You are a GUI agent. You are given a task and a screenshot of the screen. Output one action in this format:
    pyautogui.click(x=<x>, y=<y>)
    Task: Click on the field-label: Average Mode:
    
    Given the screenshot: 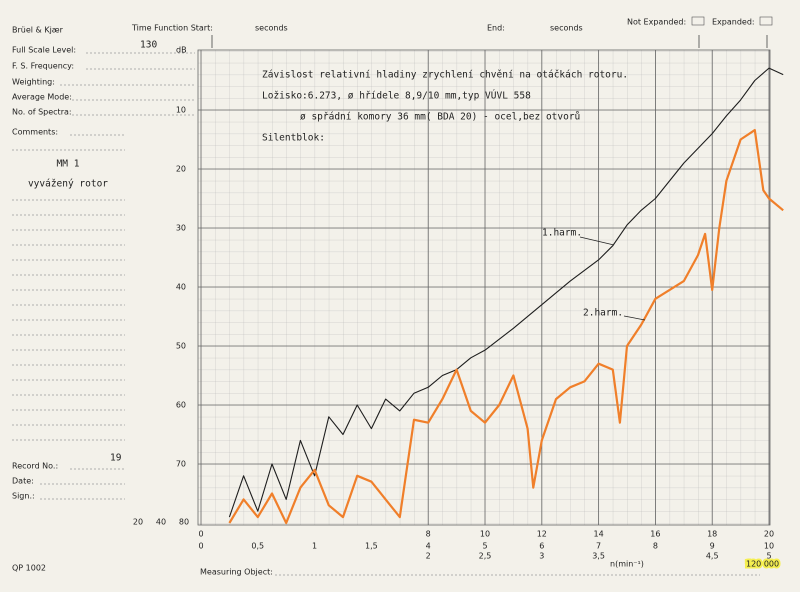 What is the action you would take?
    pyautogui.click(x=42, y=97)
    